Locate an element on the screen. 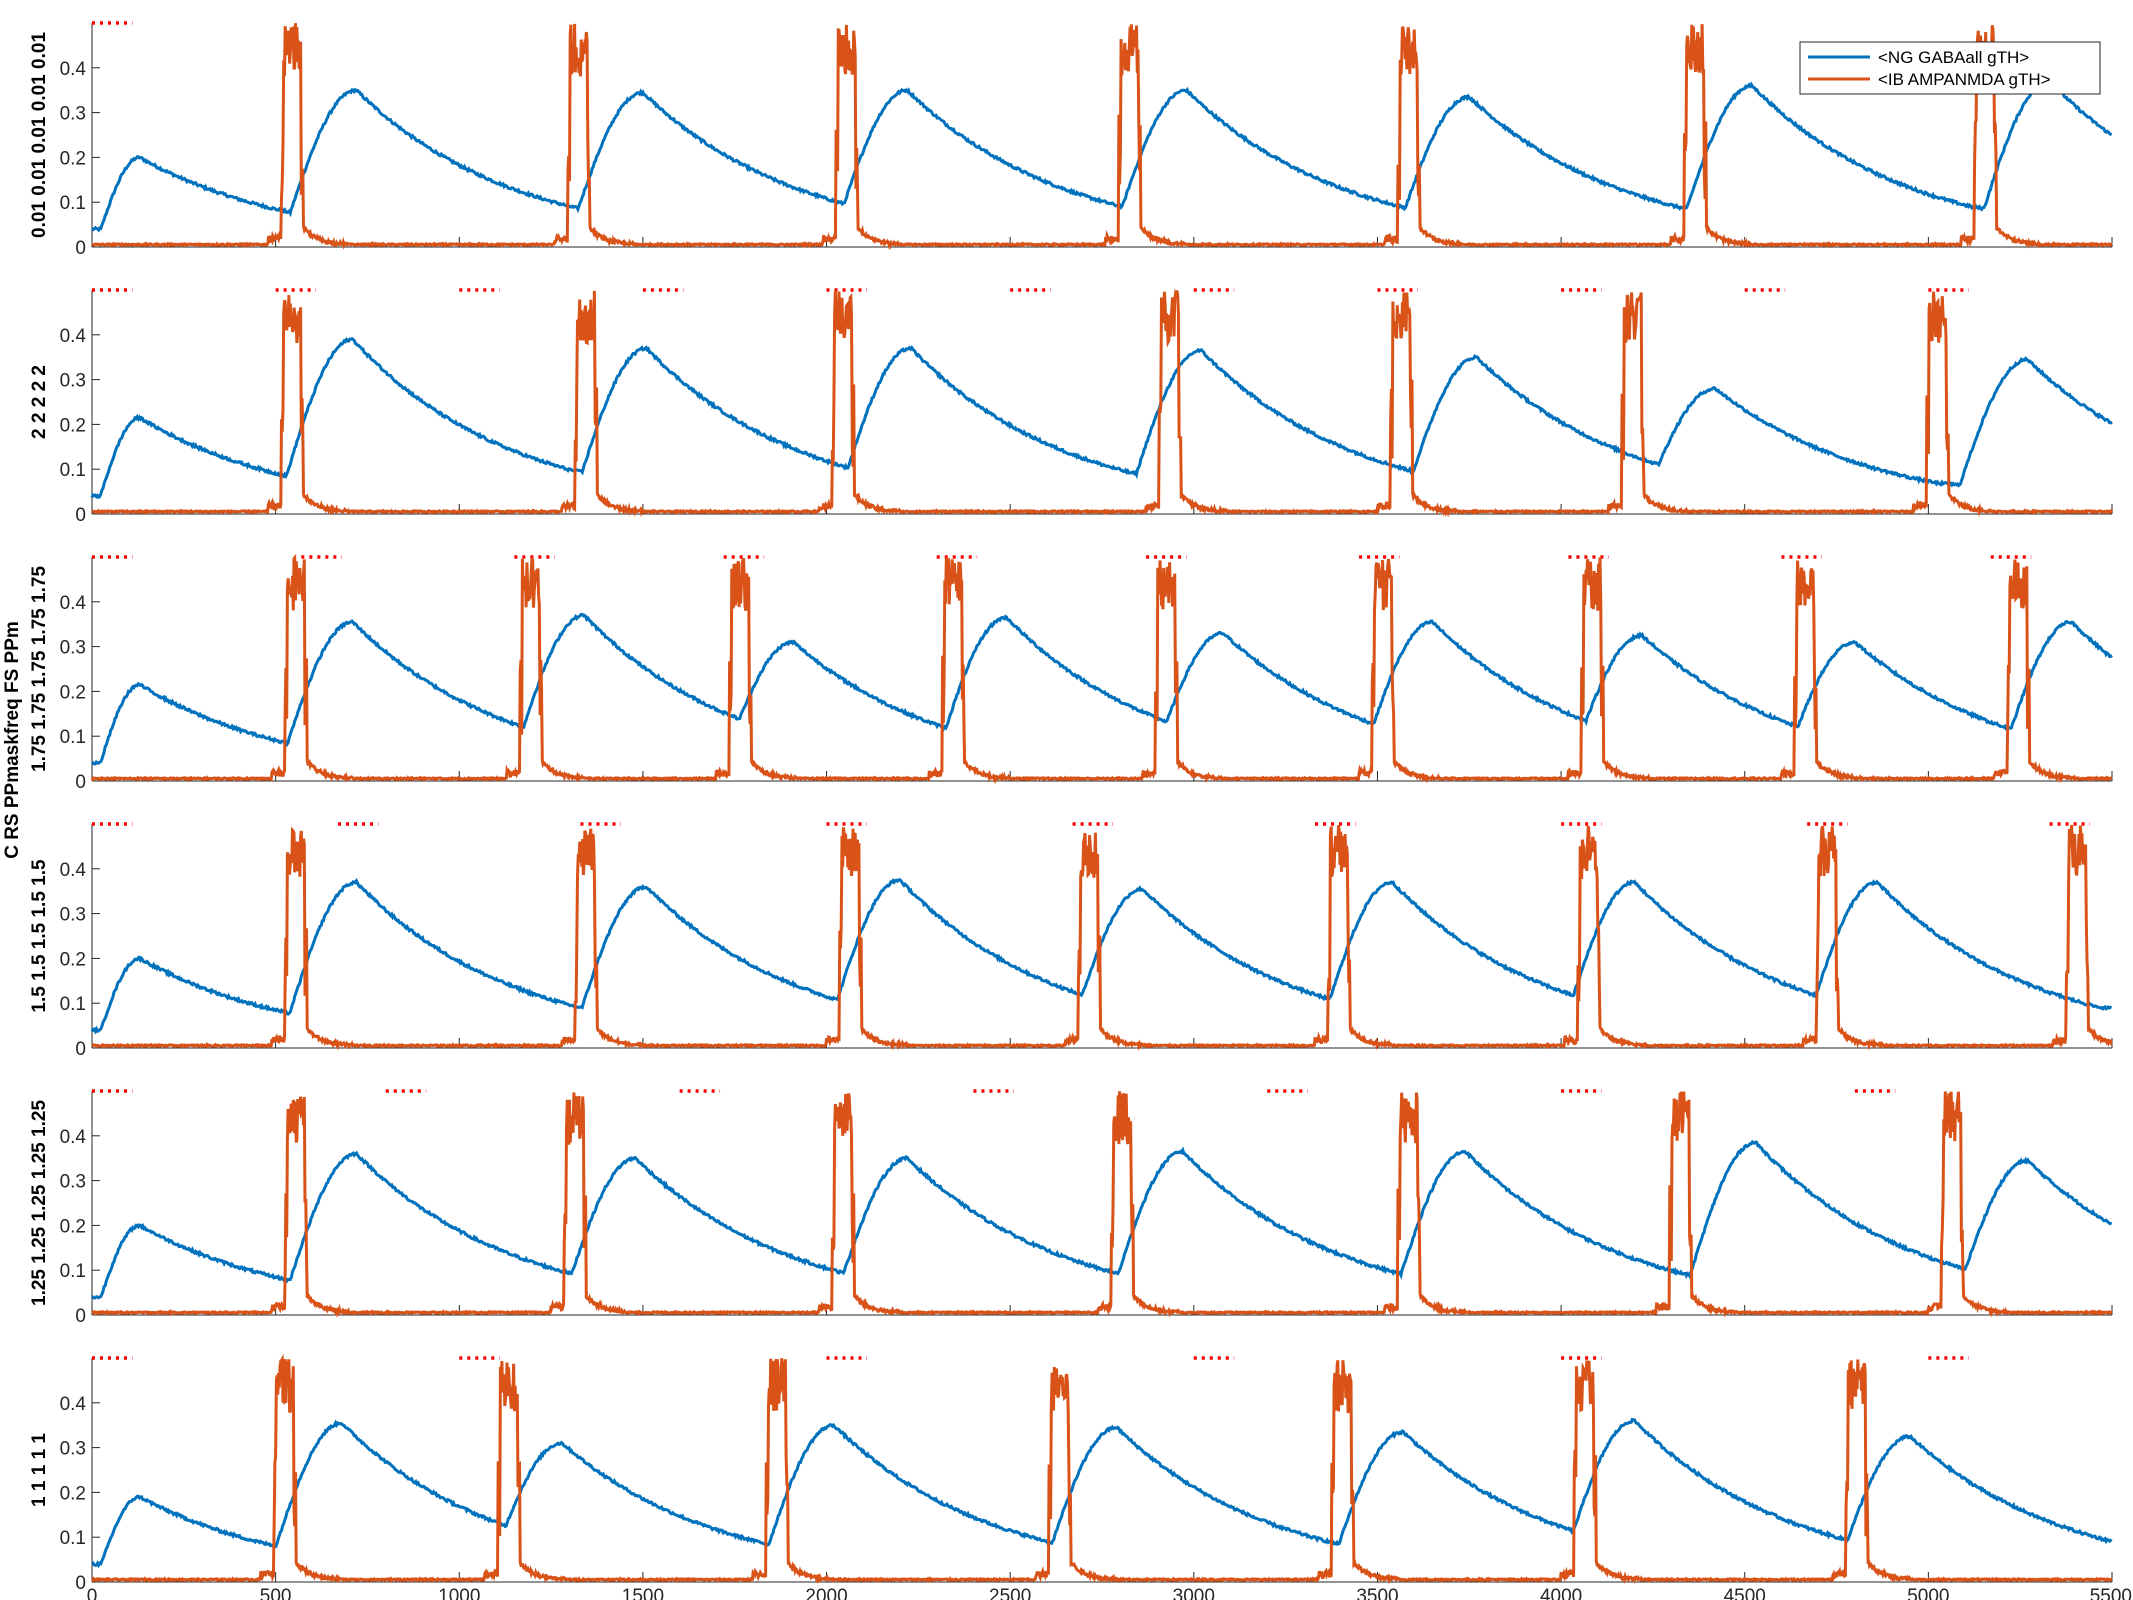  x-tick-label: 4000 is located at coordinates (1561, 1593).